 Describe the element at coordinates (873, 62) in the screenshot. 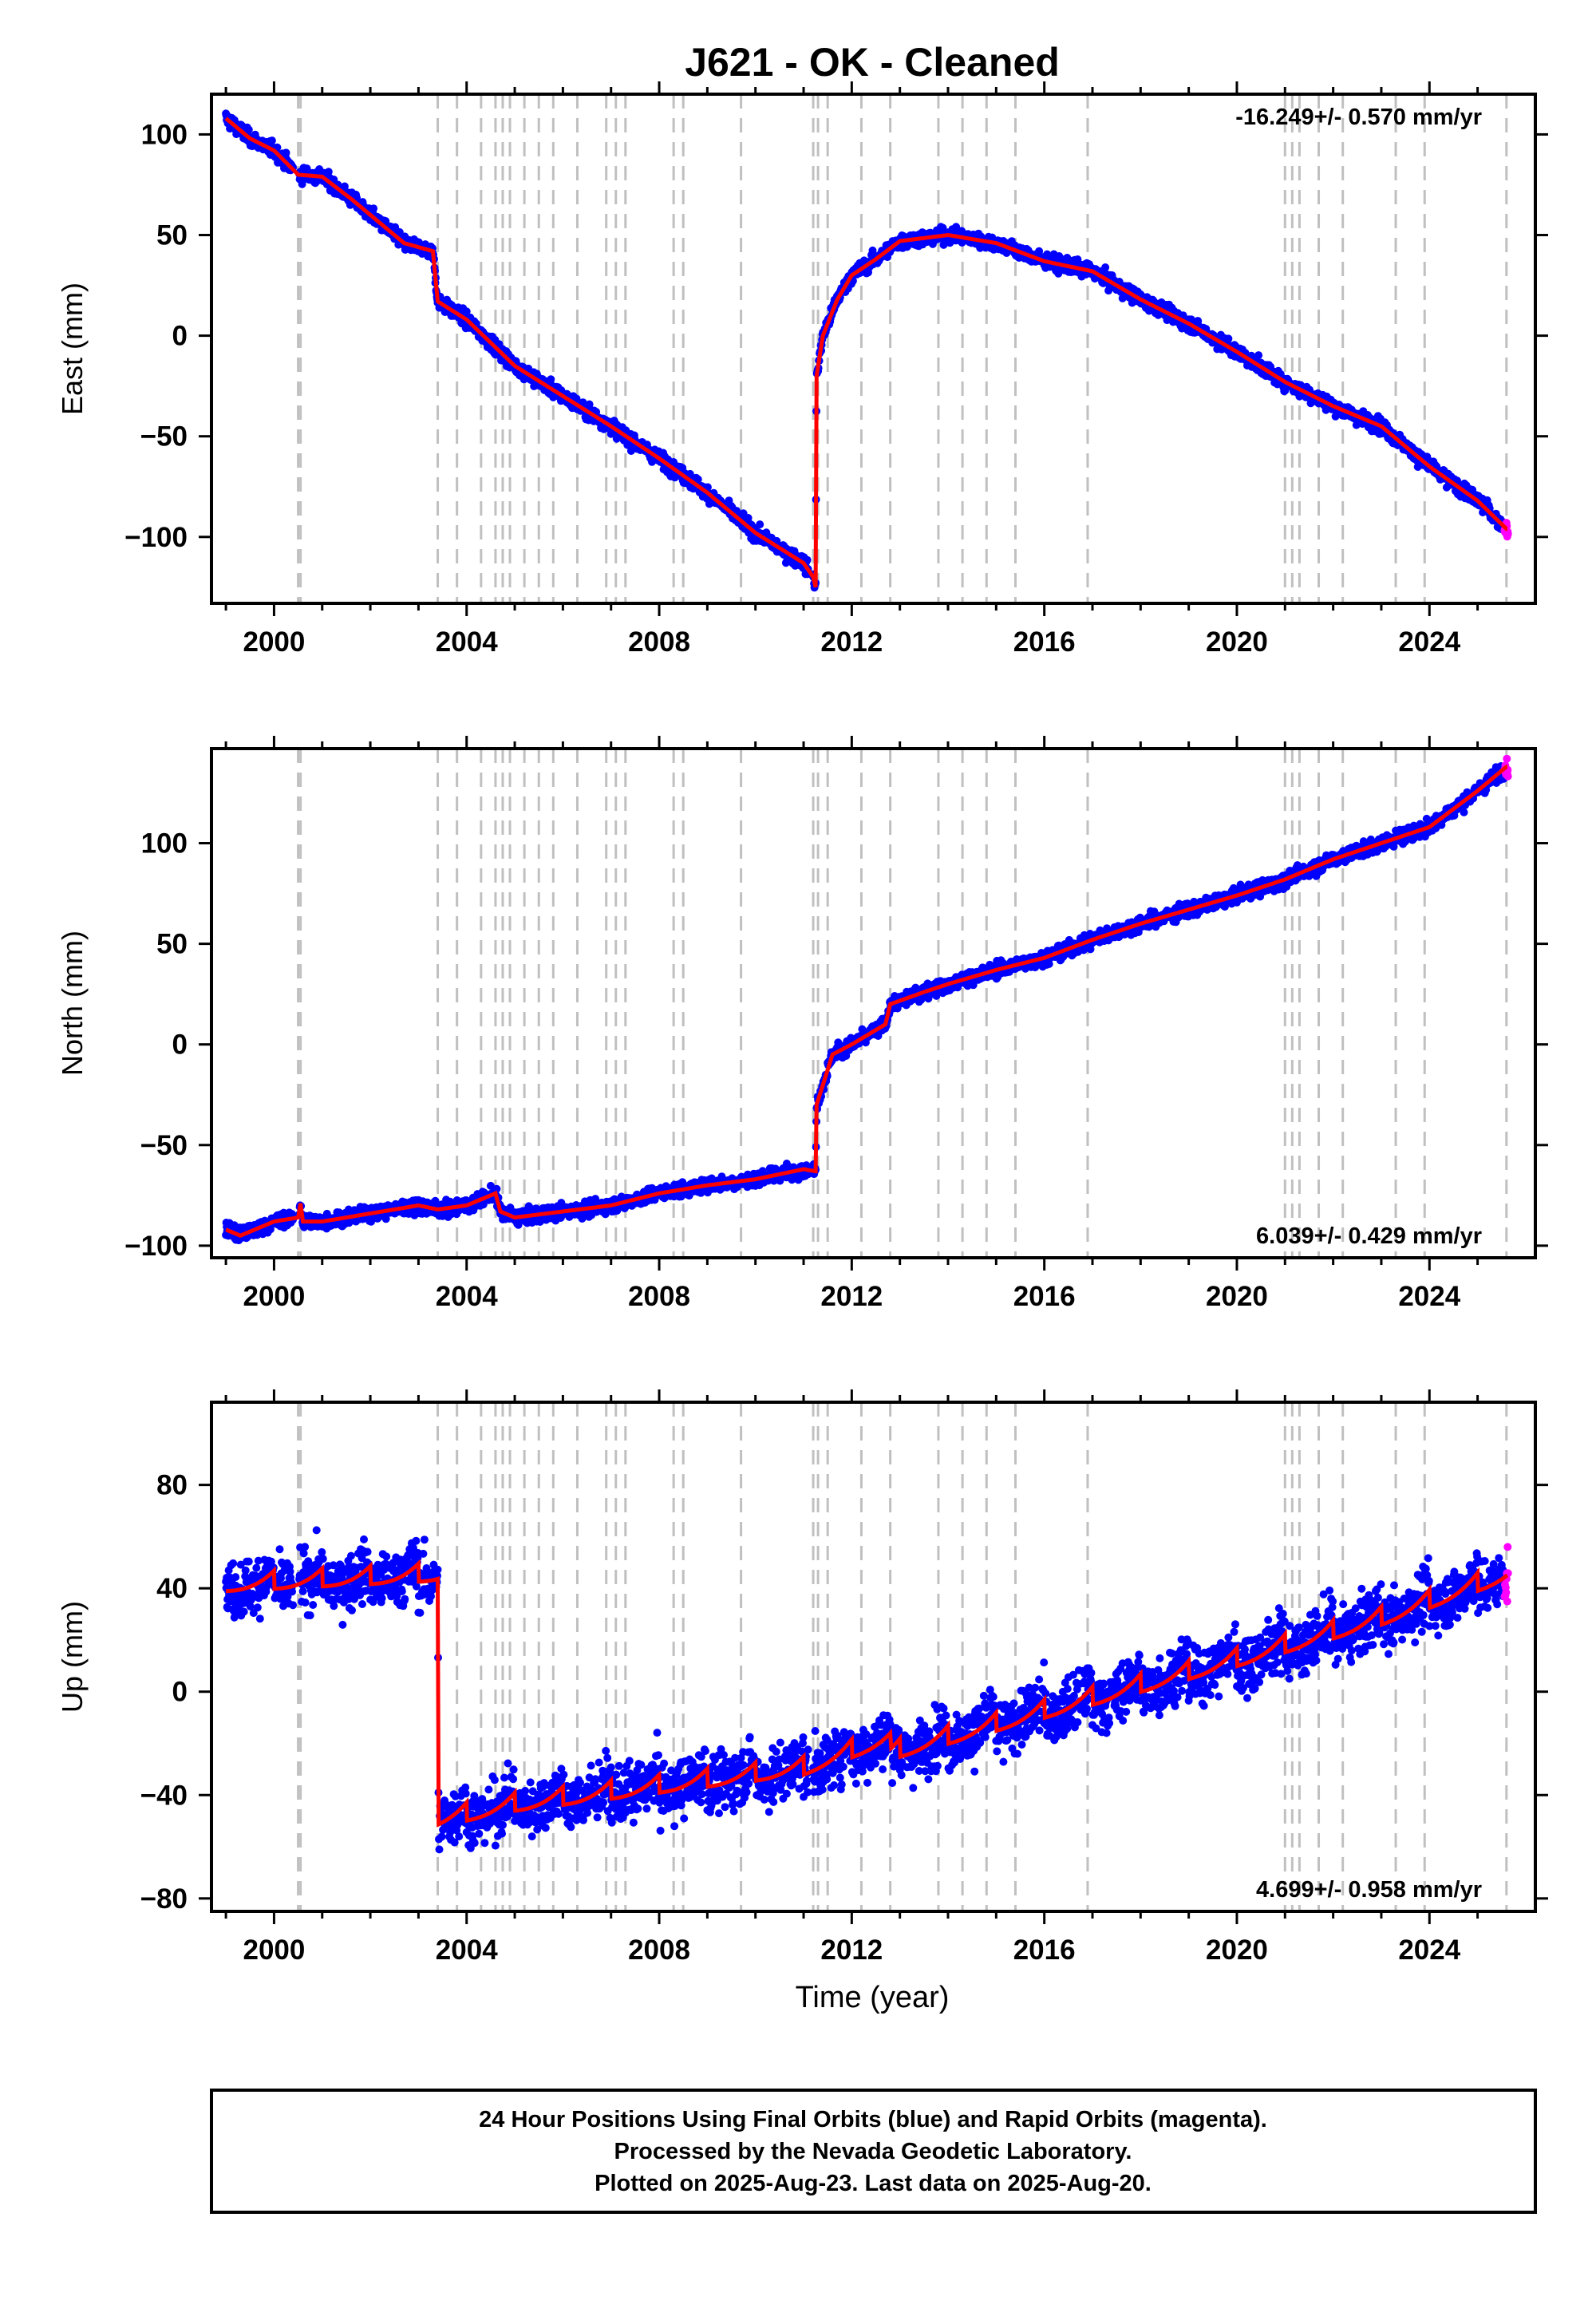

I see `figure-title: J621 - OK - Cleaned` at that location.